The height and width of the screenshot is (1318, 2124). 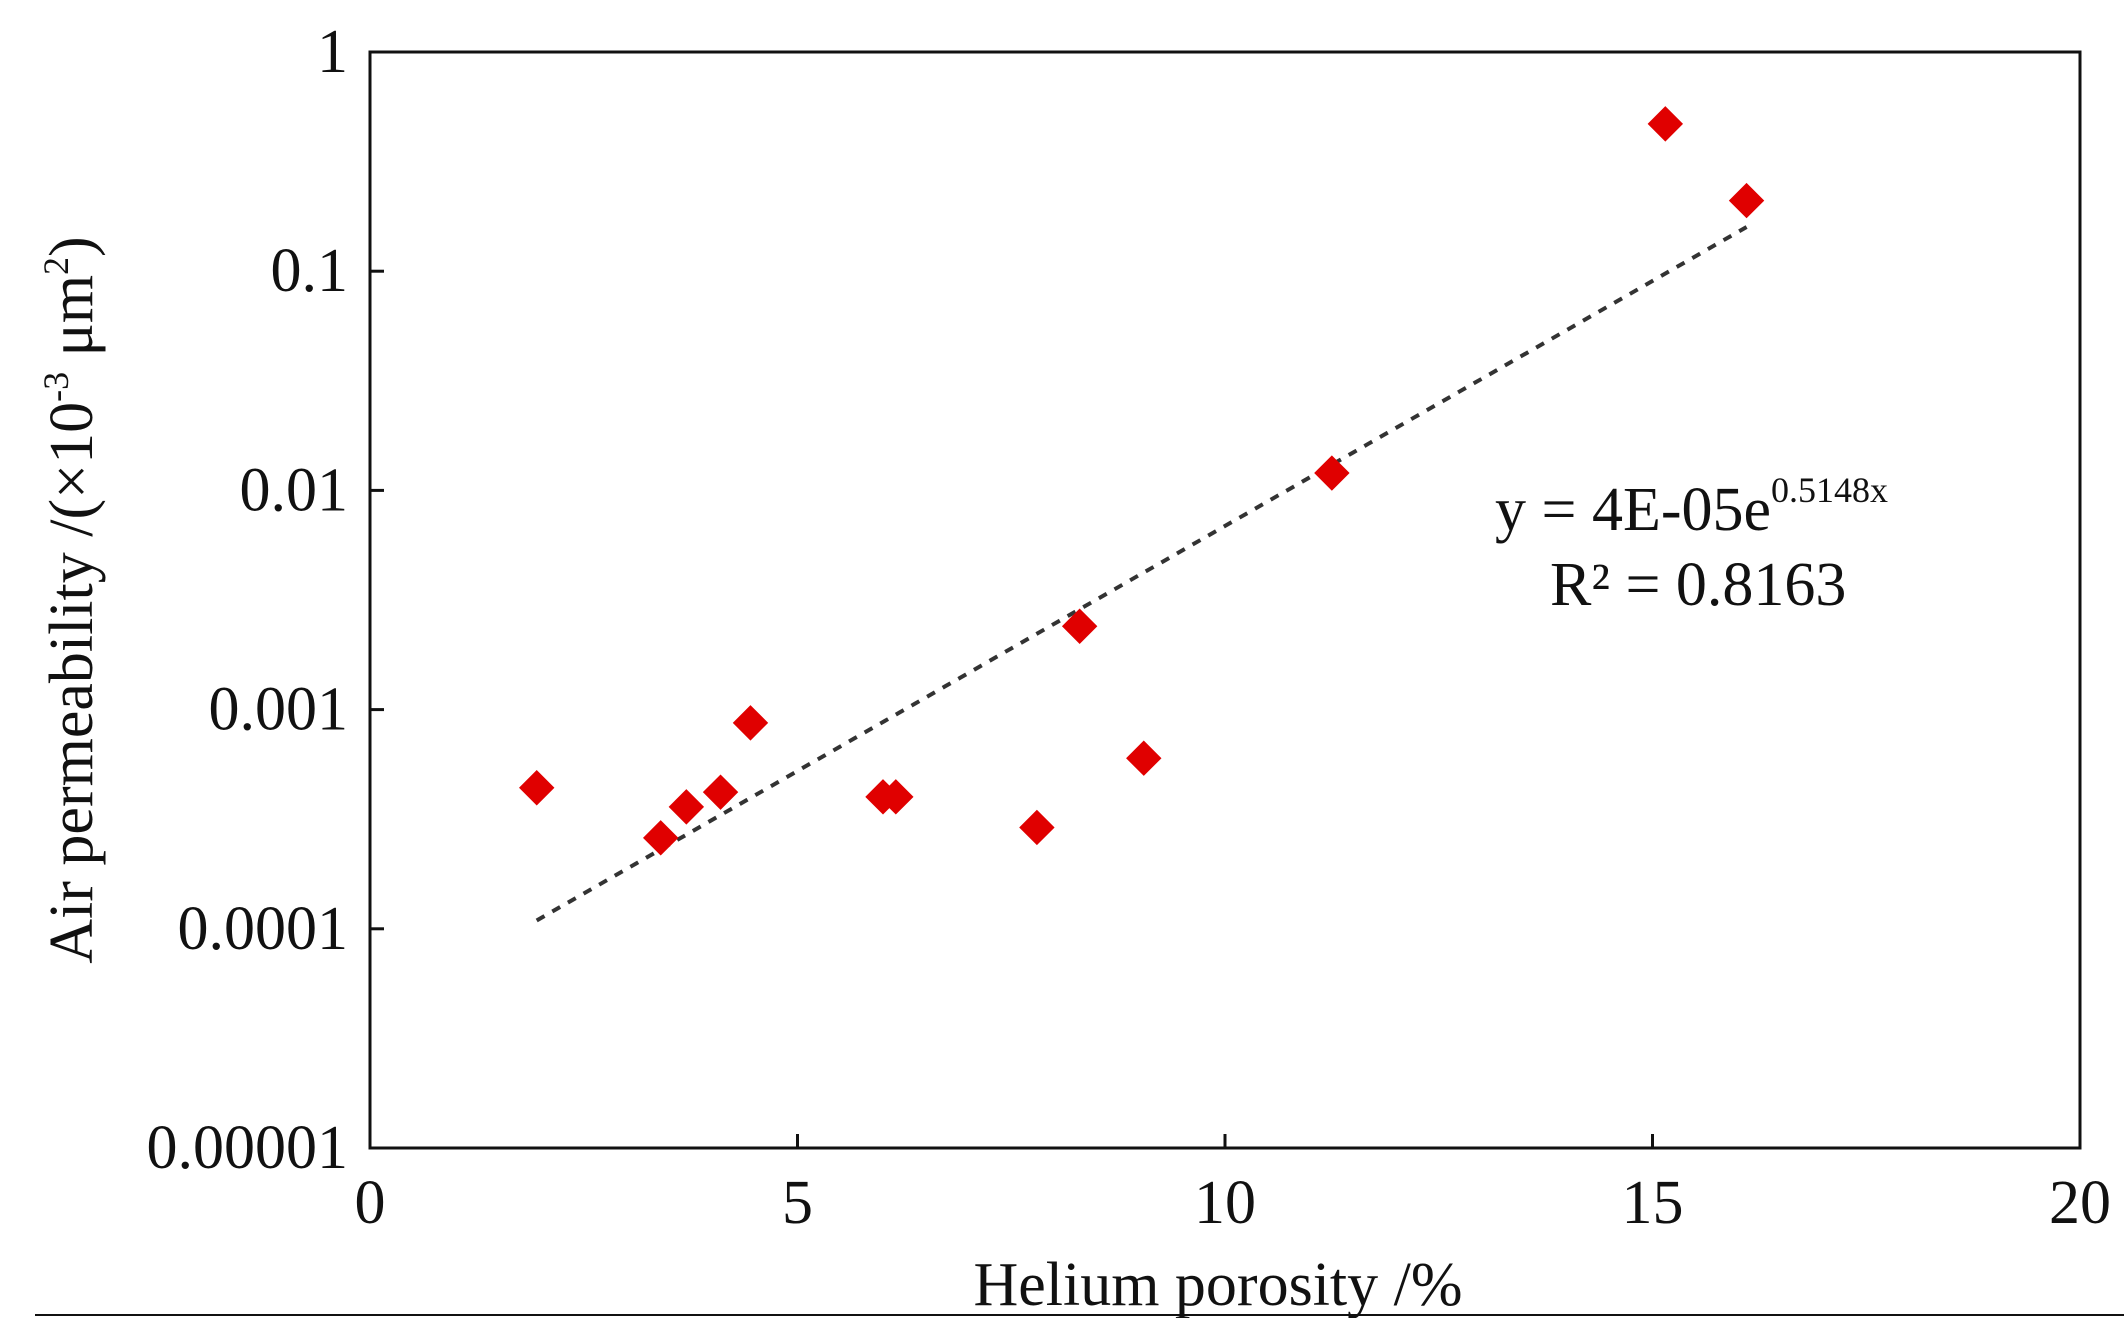 I want to click on y-tick-label: 0.0001, so click(x=263, y=929).